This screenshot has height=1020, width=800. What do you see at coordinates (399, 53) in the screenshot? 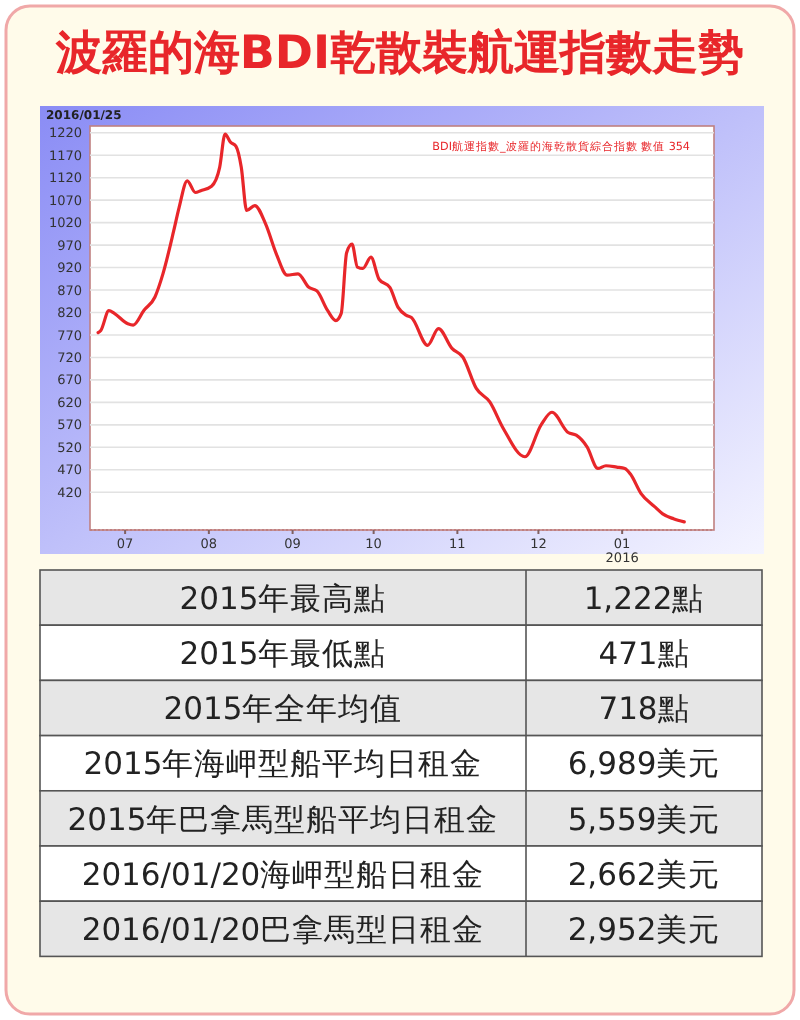
I see `chart-title: 波羅的海BDI乾散裝航運指數走勢` at bounding box center [399, 53].